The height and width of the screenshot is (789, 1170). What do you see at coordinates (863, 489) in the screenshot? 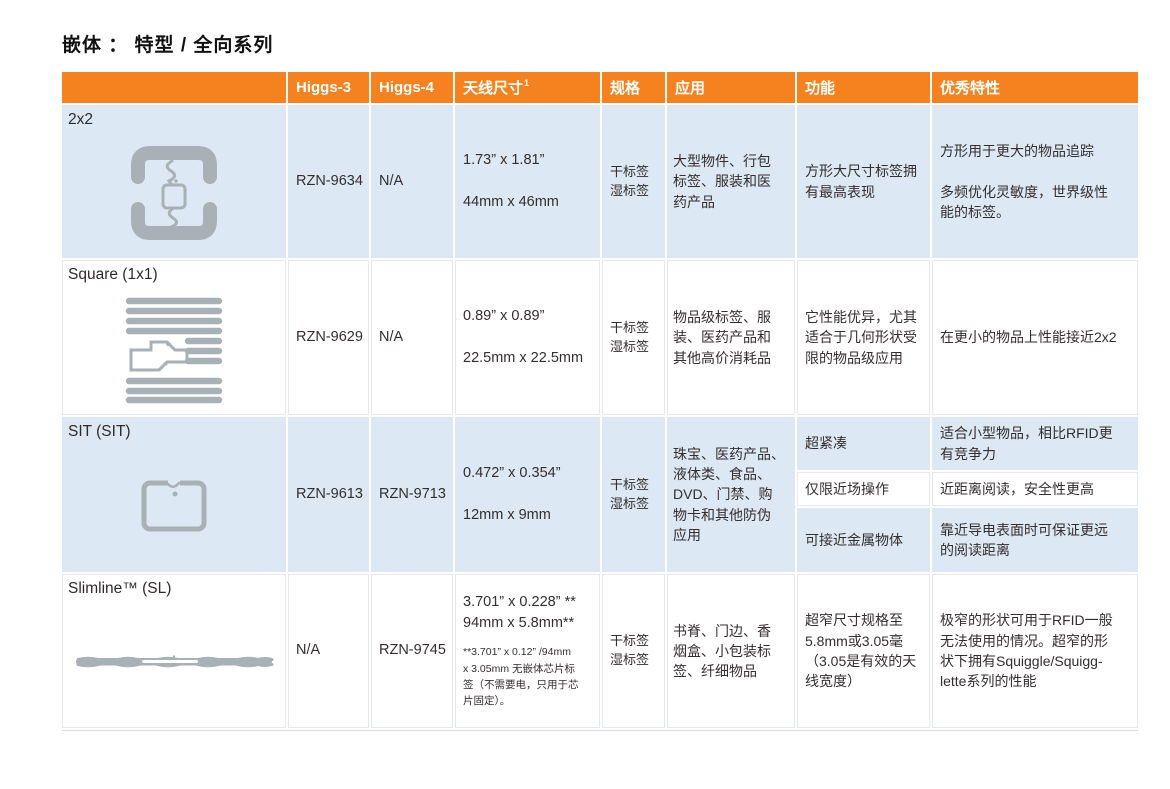
I see `function-sub-row: 仅限近场操作` at bounding box center [863, 489].